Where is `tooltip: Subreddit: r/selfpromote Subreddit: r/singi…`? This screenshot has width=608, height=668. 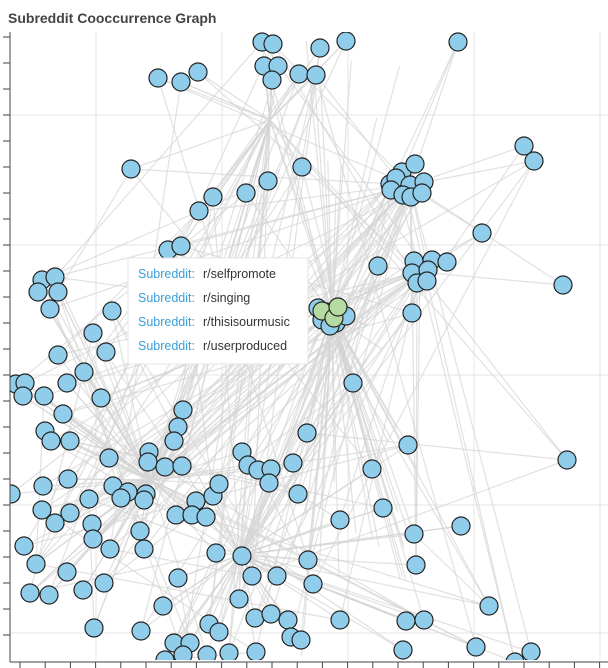 tooltip: Subreddit: r/selfpromote Subreddit: r/singi… is located at coordinates (218, 311).